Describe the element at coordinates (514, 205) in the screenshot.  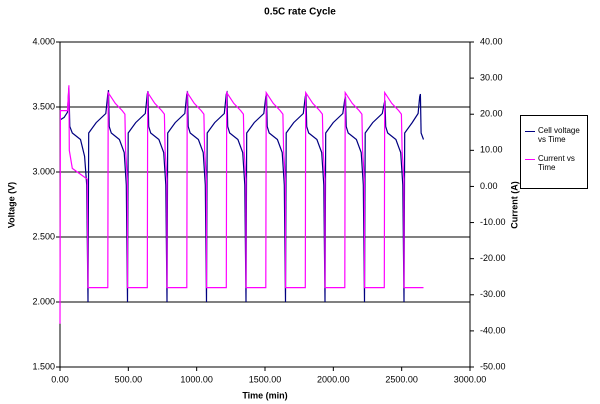
I see `y2-axis-title: Current (A)` at that location.